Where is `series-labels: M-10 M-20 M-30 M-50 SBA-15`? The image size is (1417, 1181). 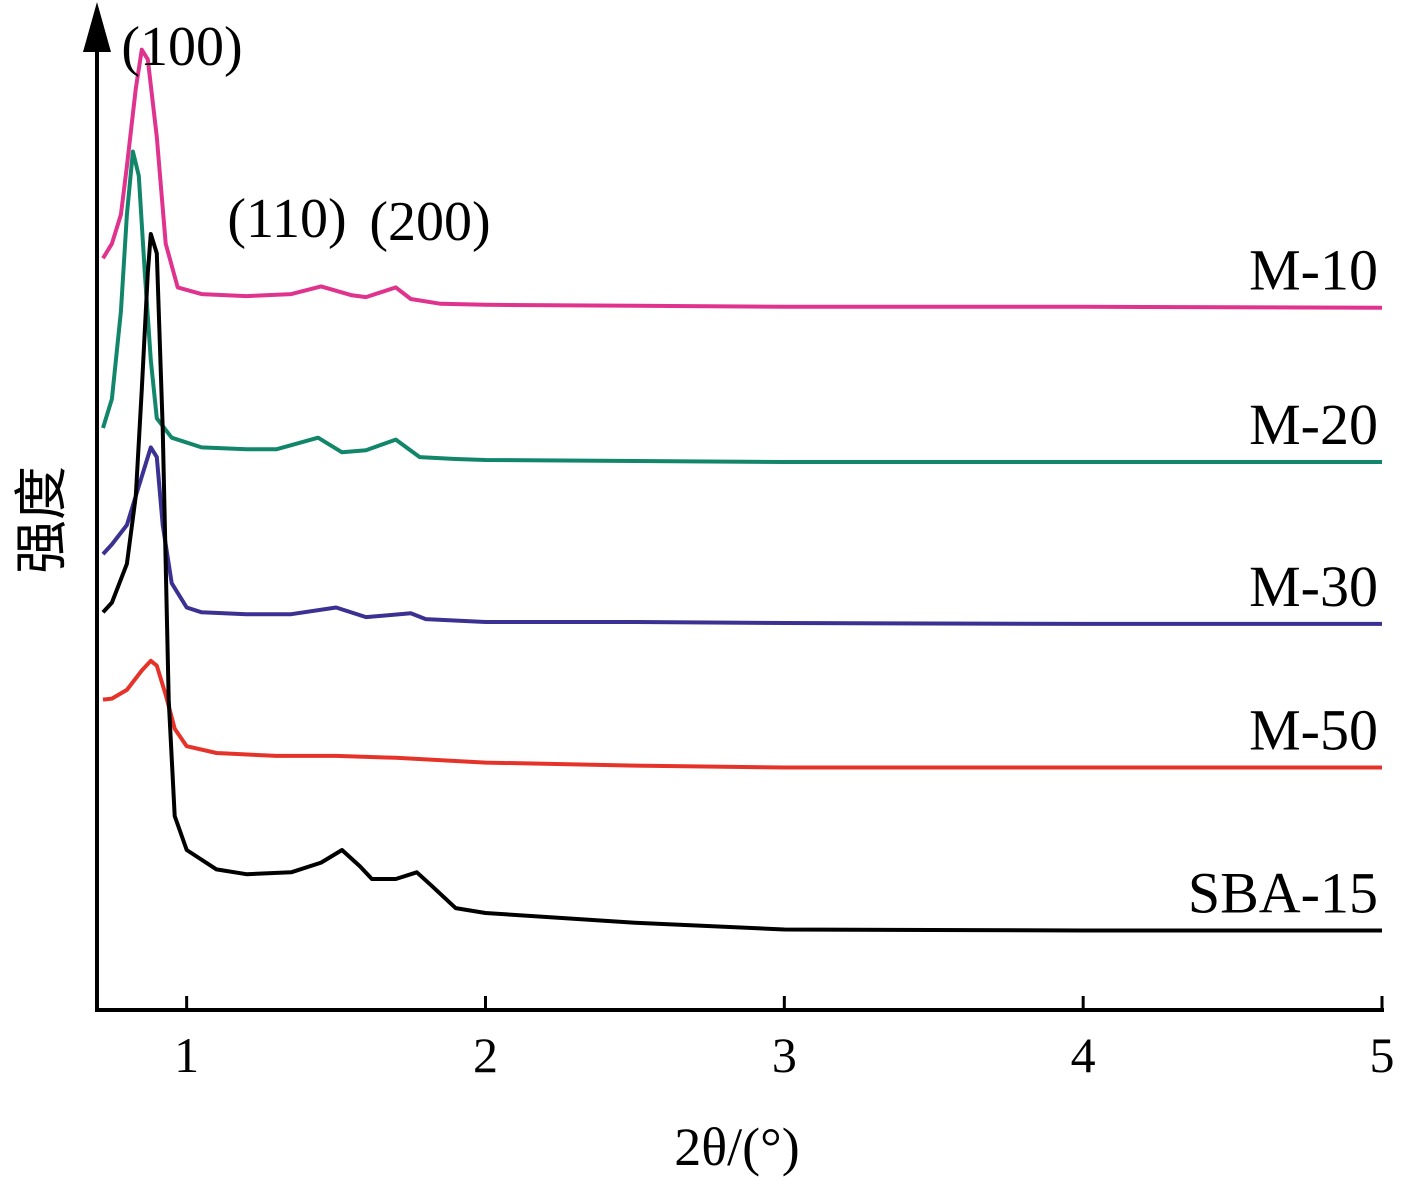 series-labels: M-10 M-20 M-30 M-50 SBA-15 is located at coordinates (1283, 582).